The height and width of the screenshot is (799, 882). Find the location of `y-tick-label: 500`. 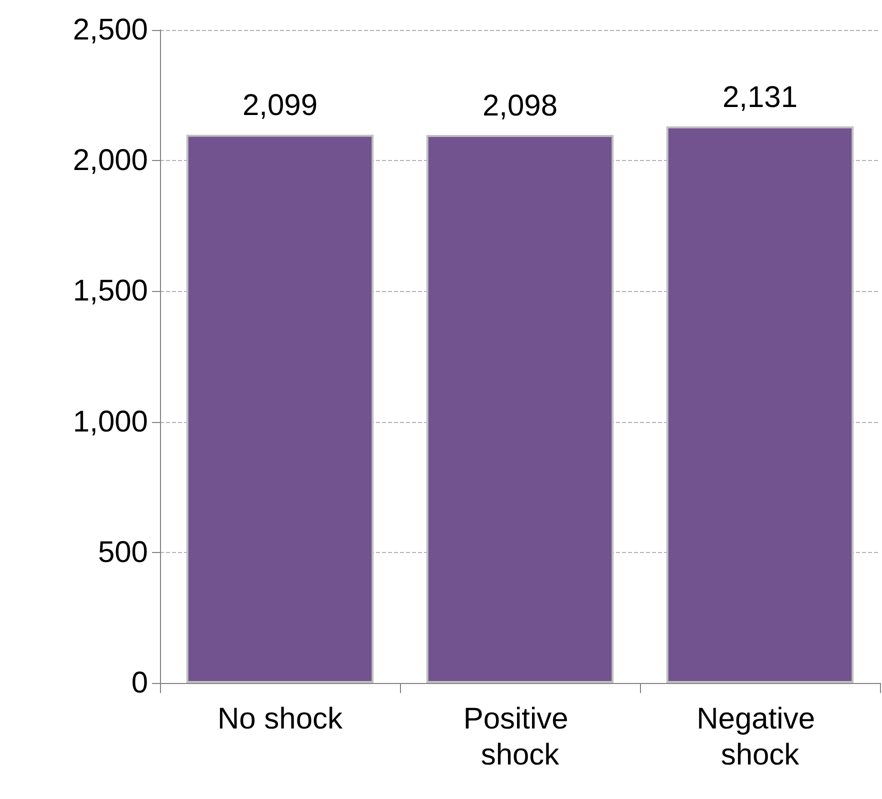

y-tick-label: 500 is located at coordinates (123, 552).